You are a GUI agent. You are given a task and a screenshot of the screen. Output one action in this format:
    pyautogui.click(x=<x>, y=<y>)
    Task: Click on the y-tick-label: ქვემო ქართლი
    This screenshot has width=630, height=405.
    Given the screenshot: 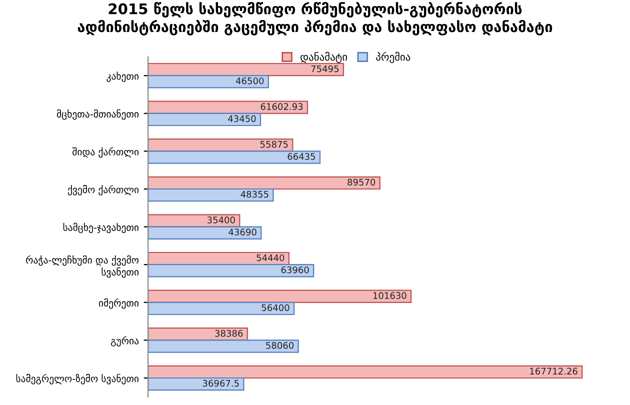 What is the action you would take?
    pyautogui.click(x=103, y=190)
    